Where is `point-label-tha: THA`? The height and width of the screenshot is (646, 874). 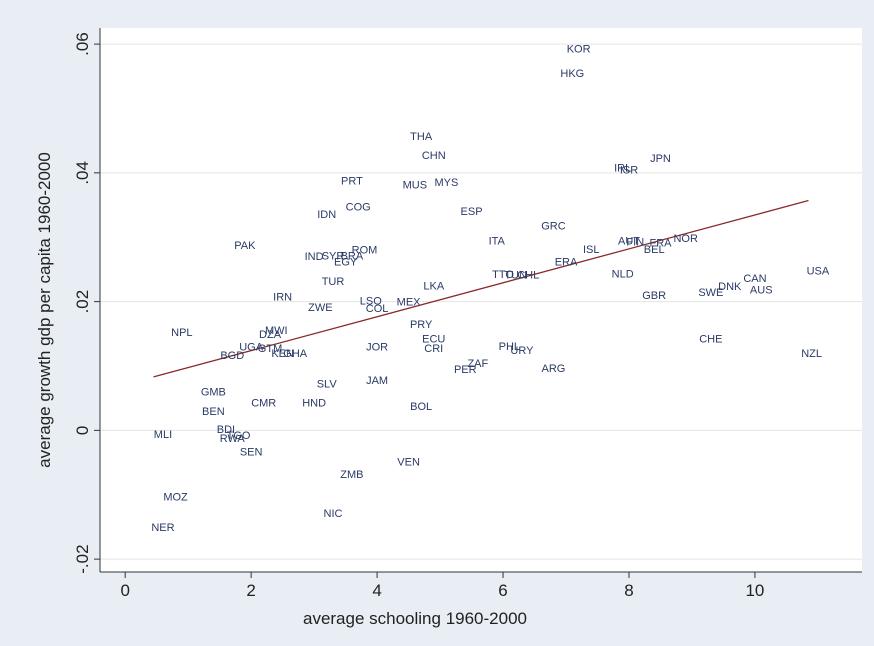
point-label-tha: THA is located at coordinates (421, 137).